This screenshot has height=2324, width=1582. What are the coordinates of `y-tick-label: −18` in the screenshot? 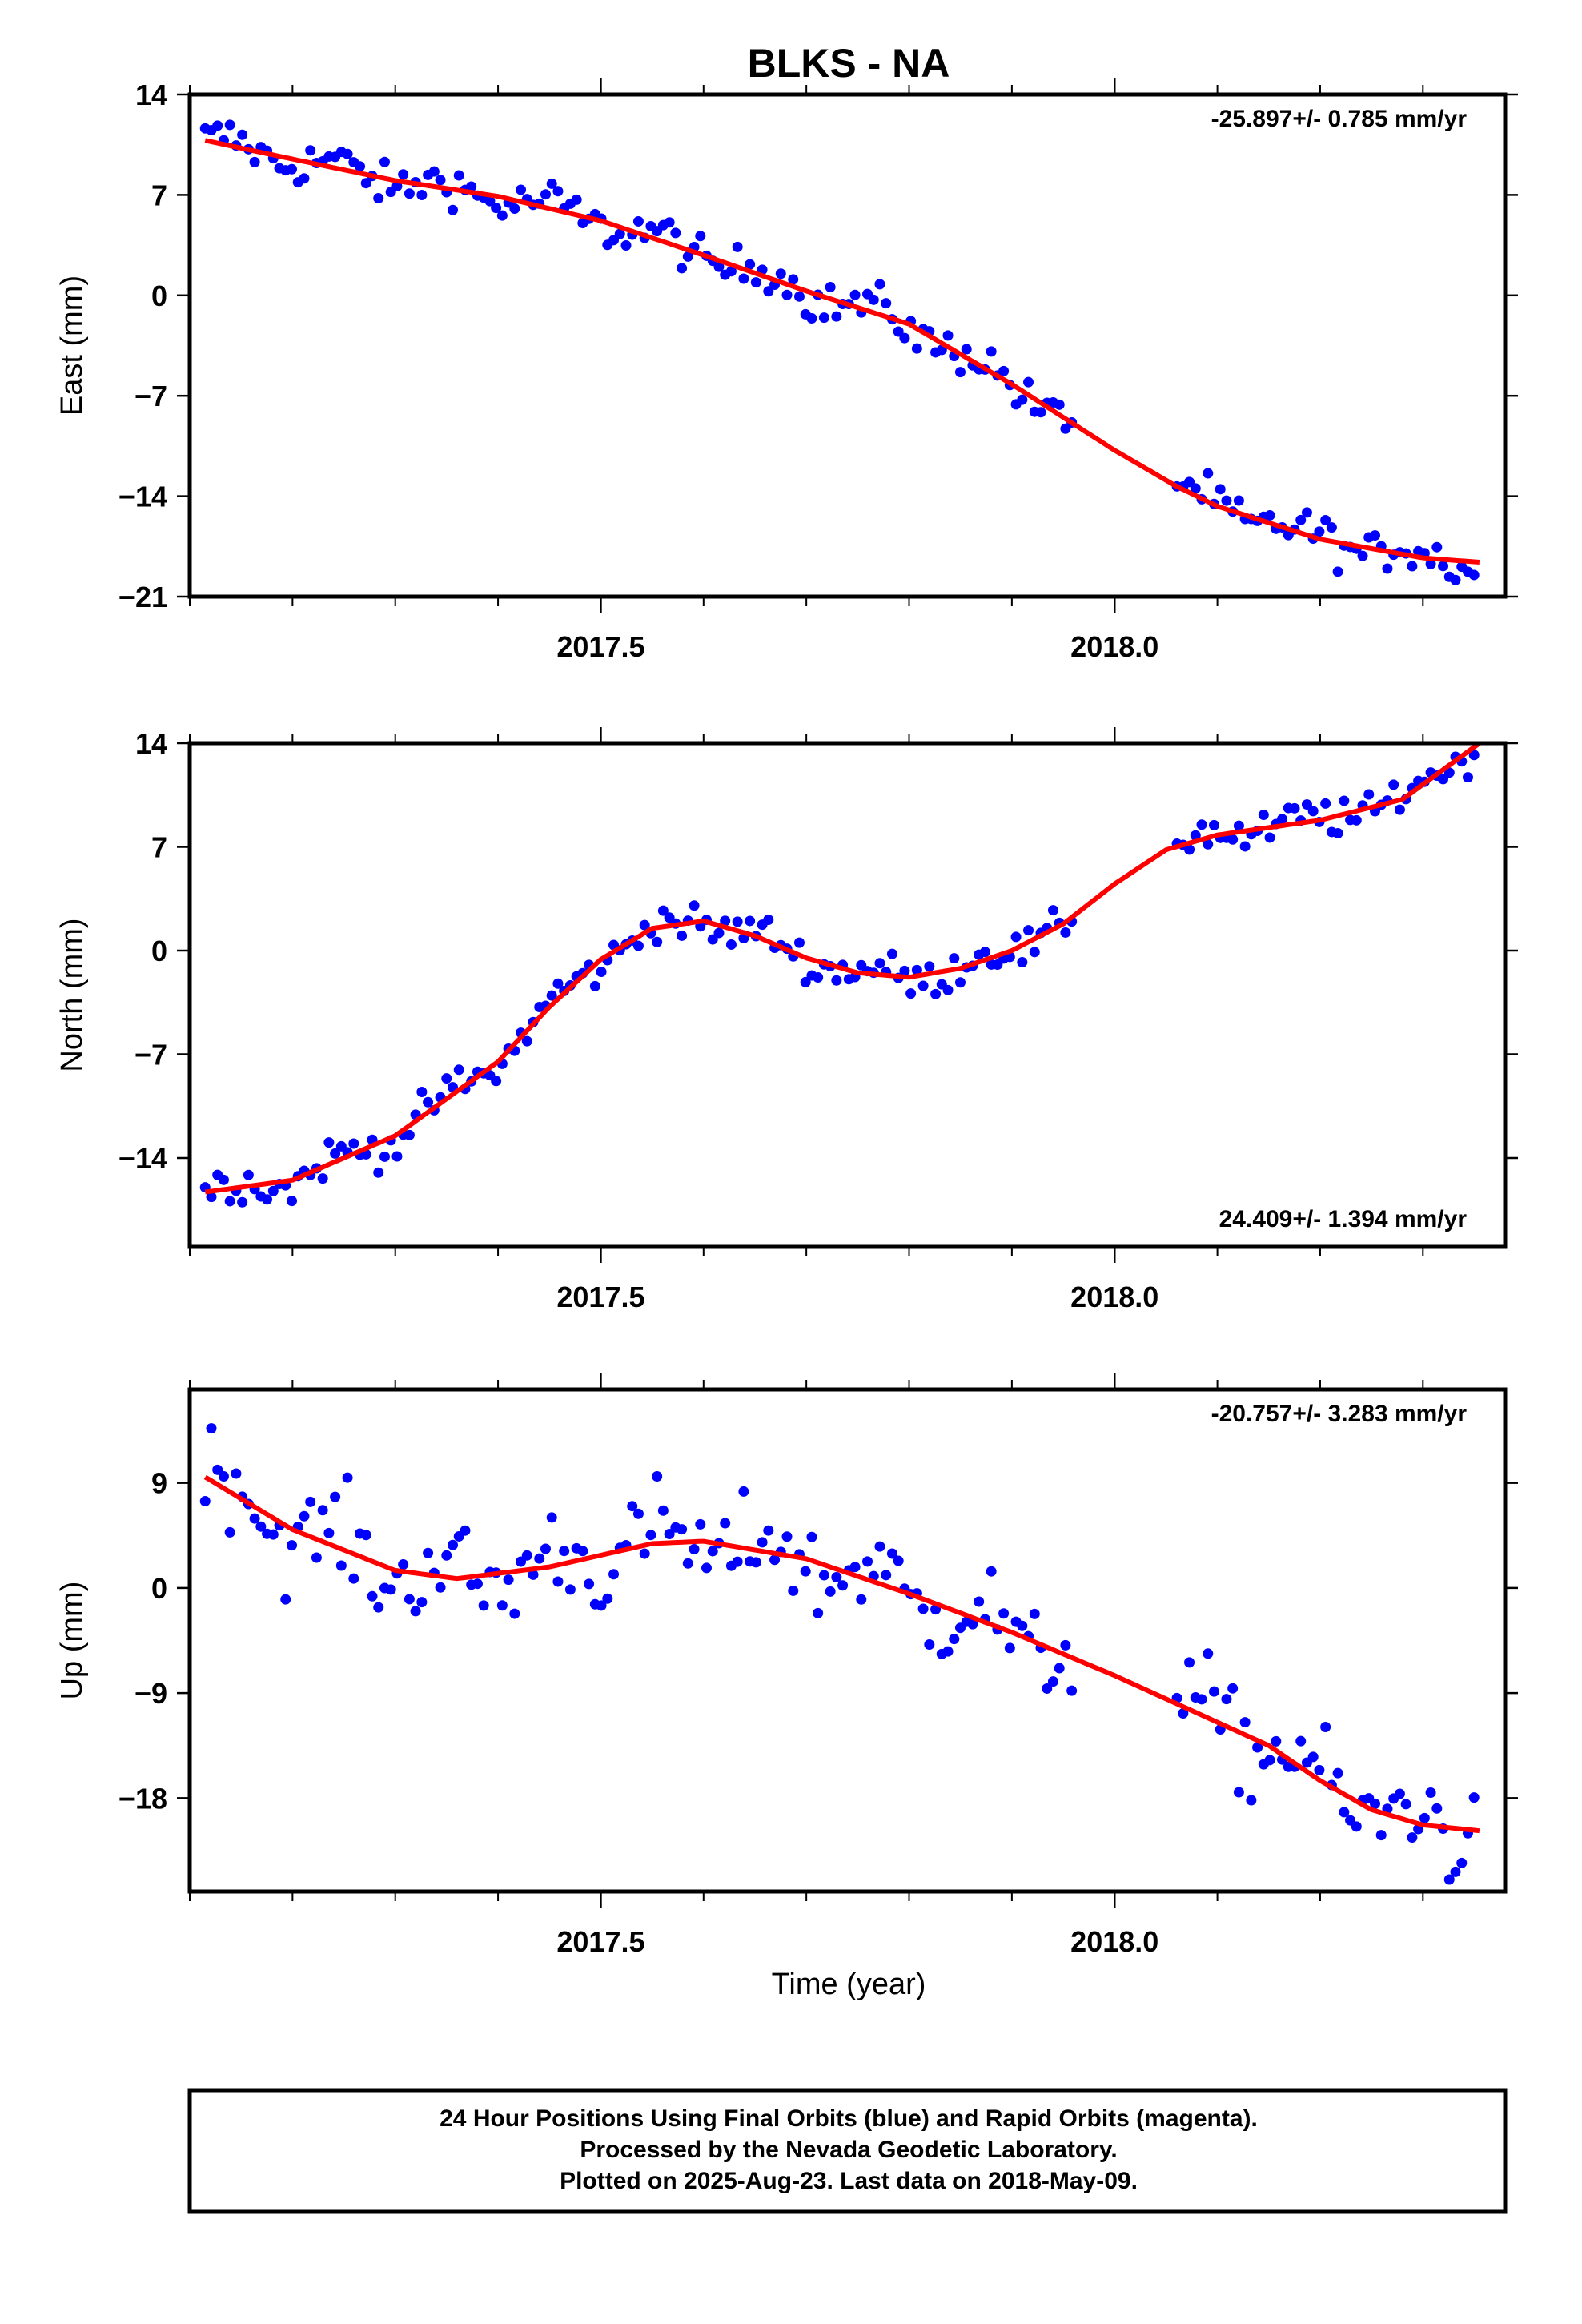 It's located at (142, 1798).